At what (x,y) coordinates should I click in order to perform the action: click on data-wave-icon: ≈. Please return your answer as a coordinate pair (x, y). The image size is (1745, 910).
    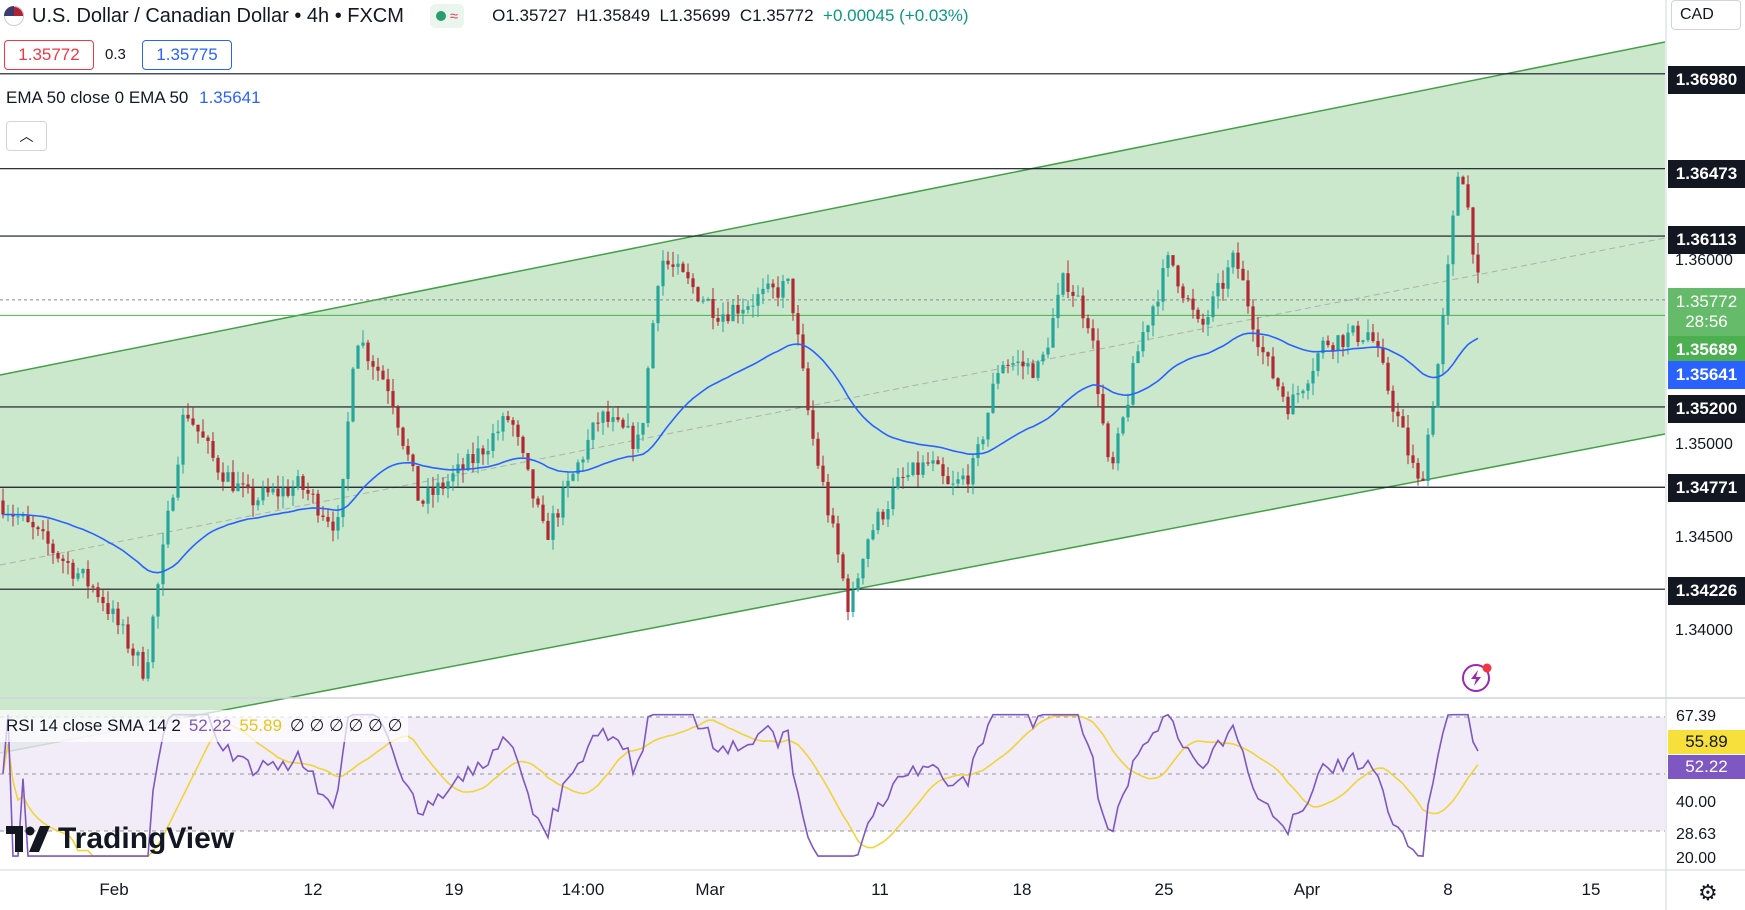
    Looking at the image, I should click on (454, 16).